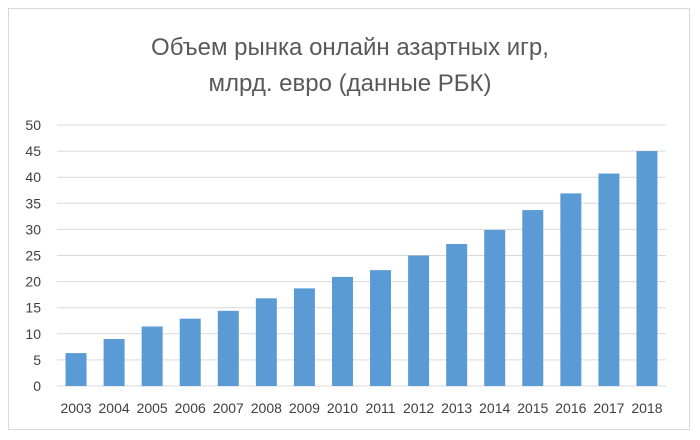  What do you see at coordinates (266, 408) in the screenshot?
I see `x-tick-label: 2008` at bounding box center [266, 408].